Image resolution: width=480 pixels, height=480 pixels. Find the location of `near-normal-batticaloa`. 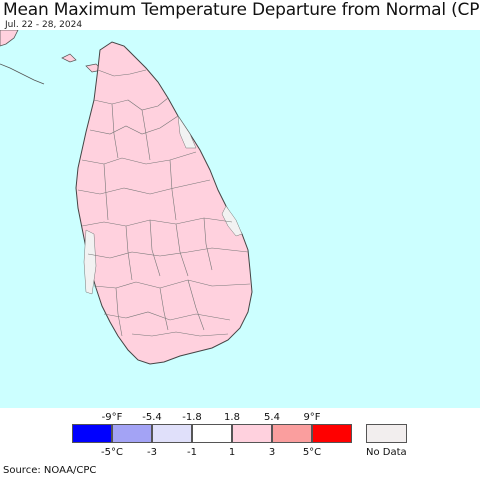

near-normal-batticaloa is located at coordinates (232, 221).